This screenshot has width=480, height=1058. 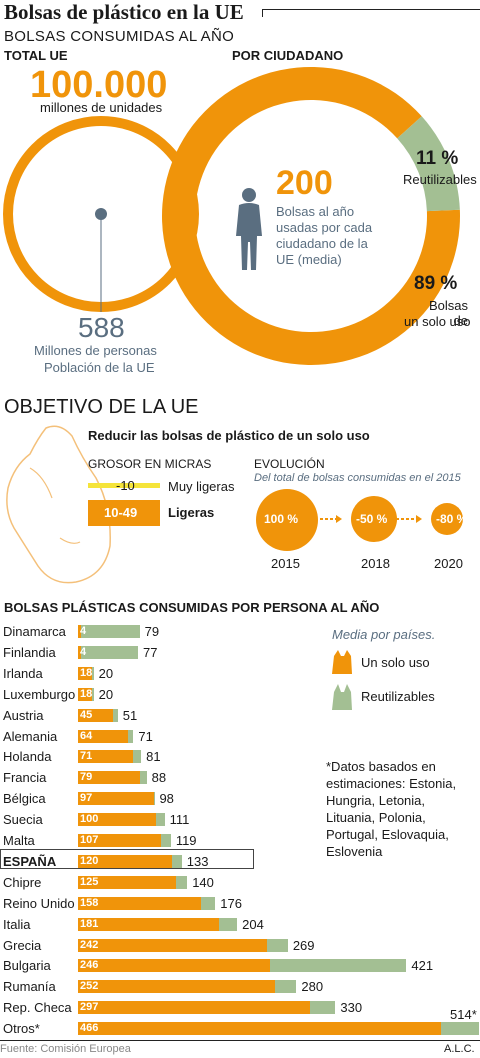 I want to click on single-use-percent: 89 %, so click(x=436, y=283).